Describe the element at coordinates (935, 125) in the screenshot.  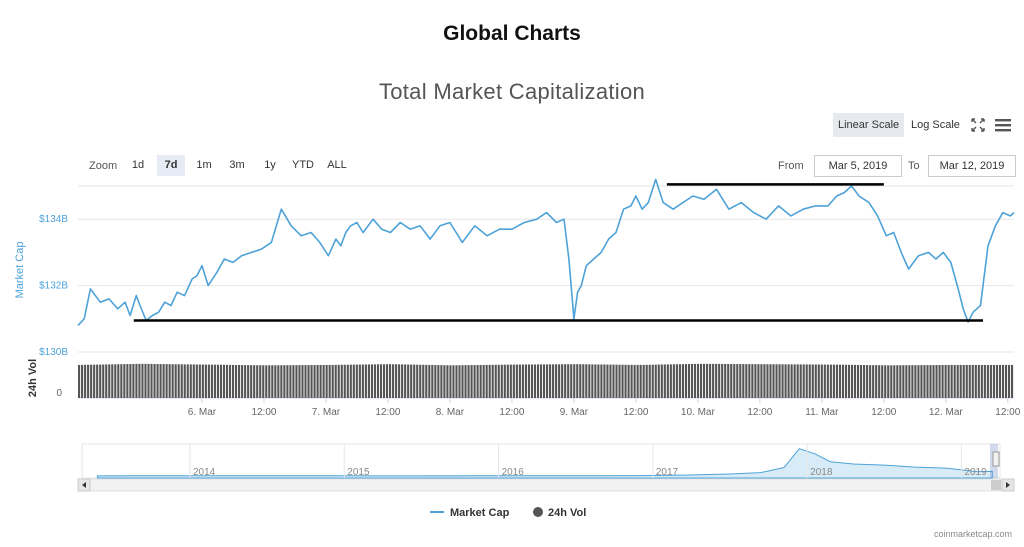
I see `log-scale-button: Log Scale` at that location.